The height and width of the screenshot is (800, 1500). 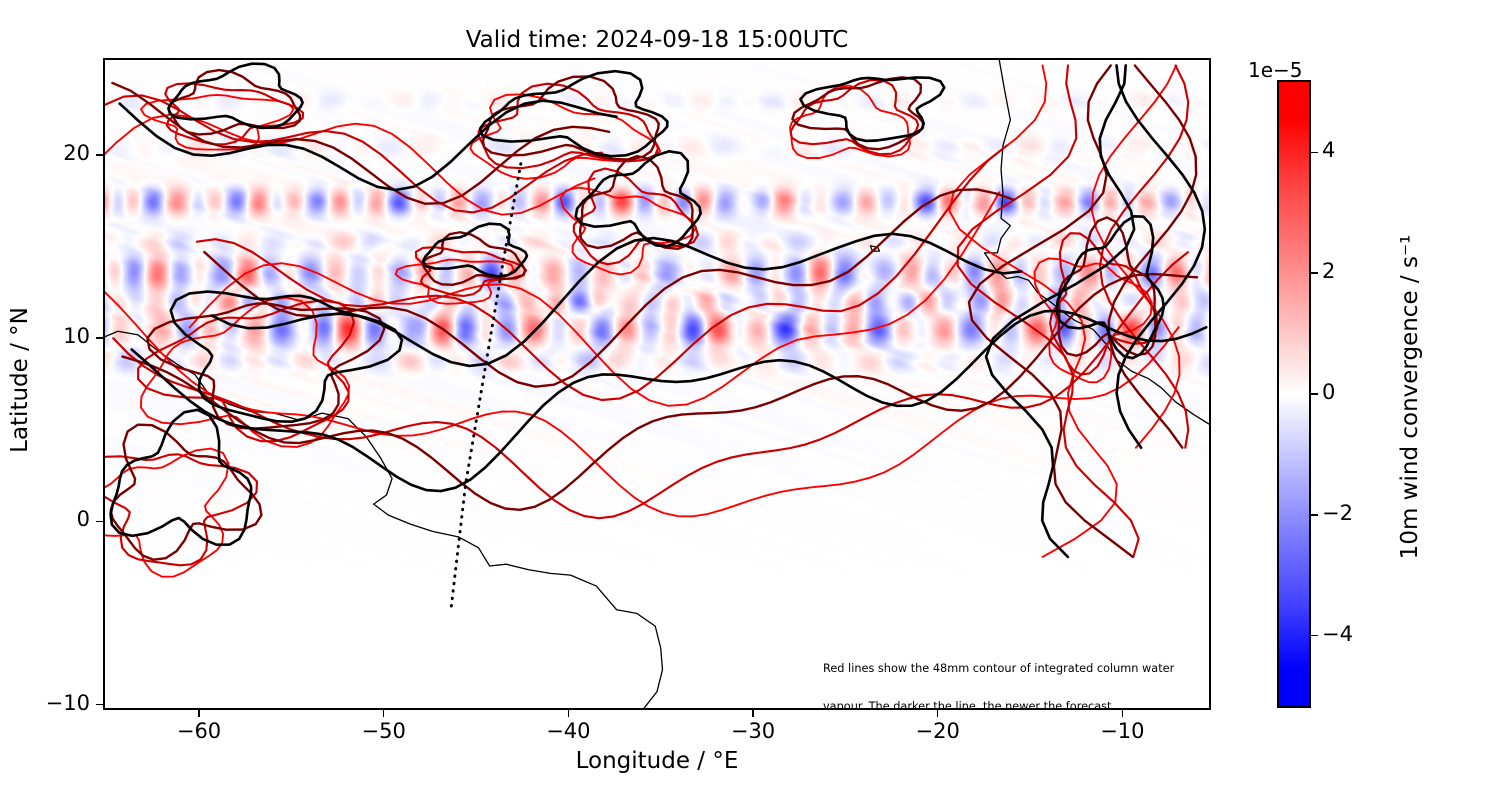 What do you see at coordinates (568, 731) in the screenshot?
I see `x-tick-label: −40` at bounding box center [568, 731].